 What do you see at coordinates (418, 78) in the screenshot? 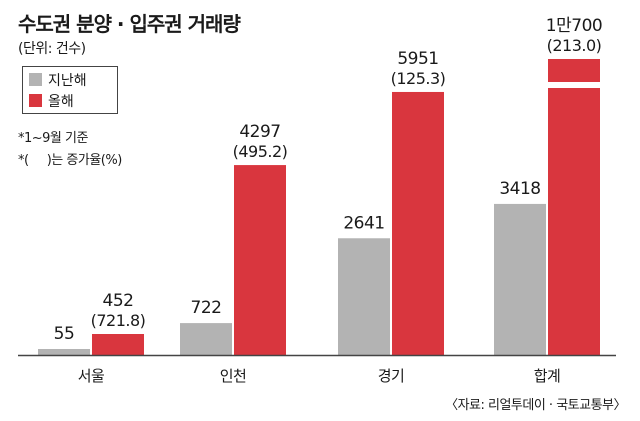
I see `growth-label-2: (125.3)` at bounding box center [418, 78].